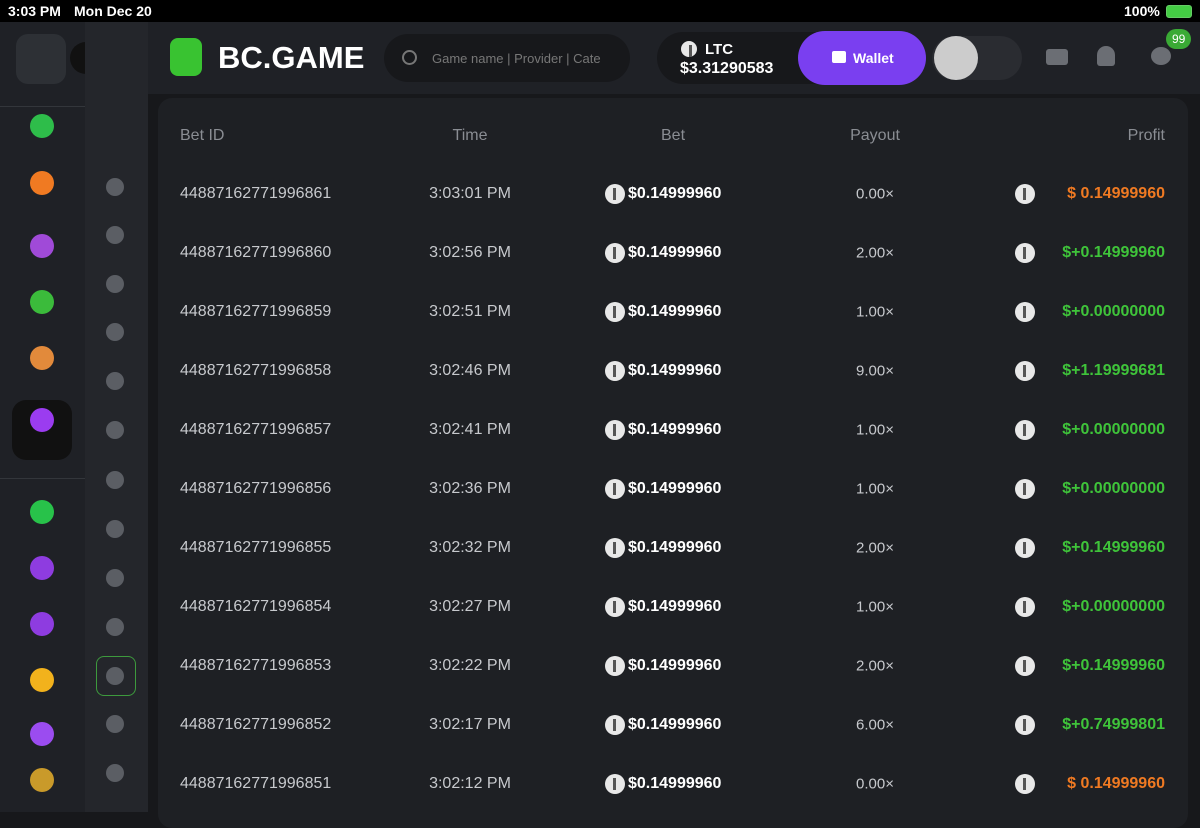 The image size is (1200, 828). Describe the element at coordinates (470, 252) in the screenshot. I see `bet-time: 3:02:56 PM` at that location.